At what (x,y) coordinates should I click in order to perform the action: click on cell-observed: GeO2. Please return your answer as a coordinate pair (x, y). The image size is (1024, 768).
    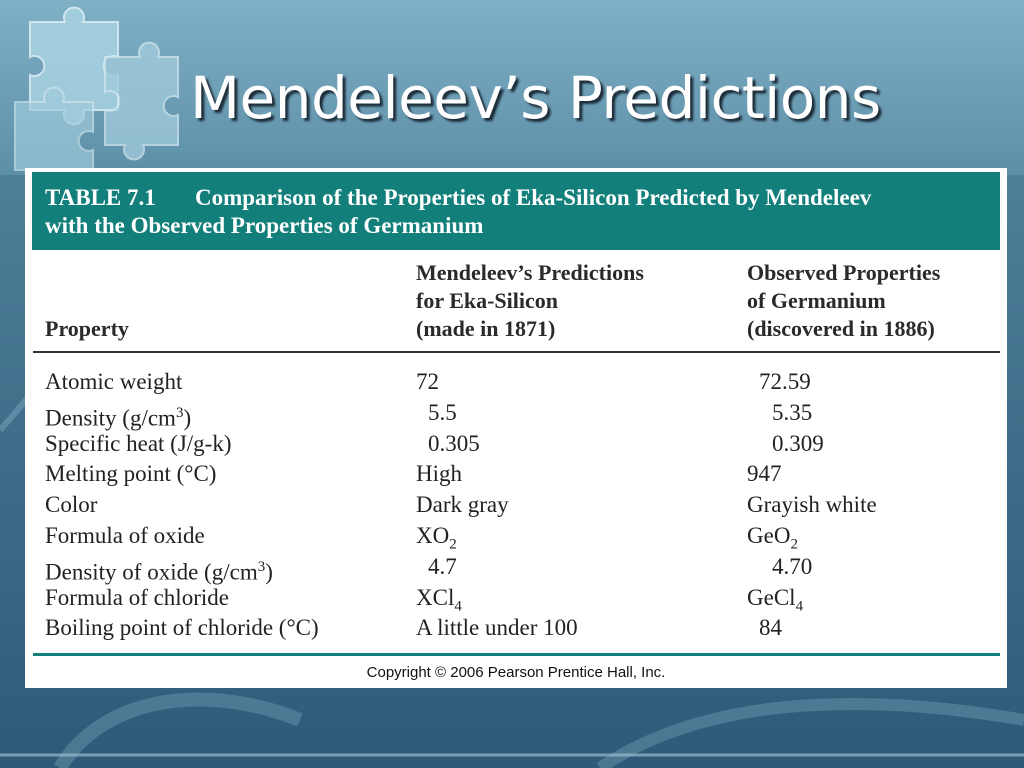
    Looking at the image, I should click on (772, 540).